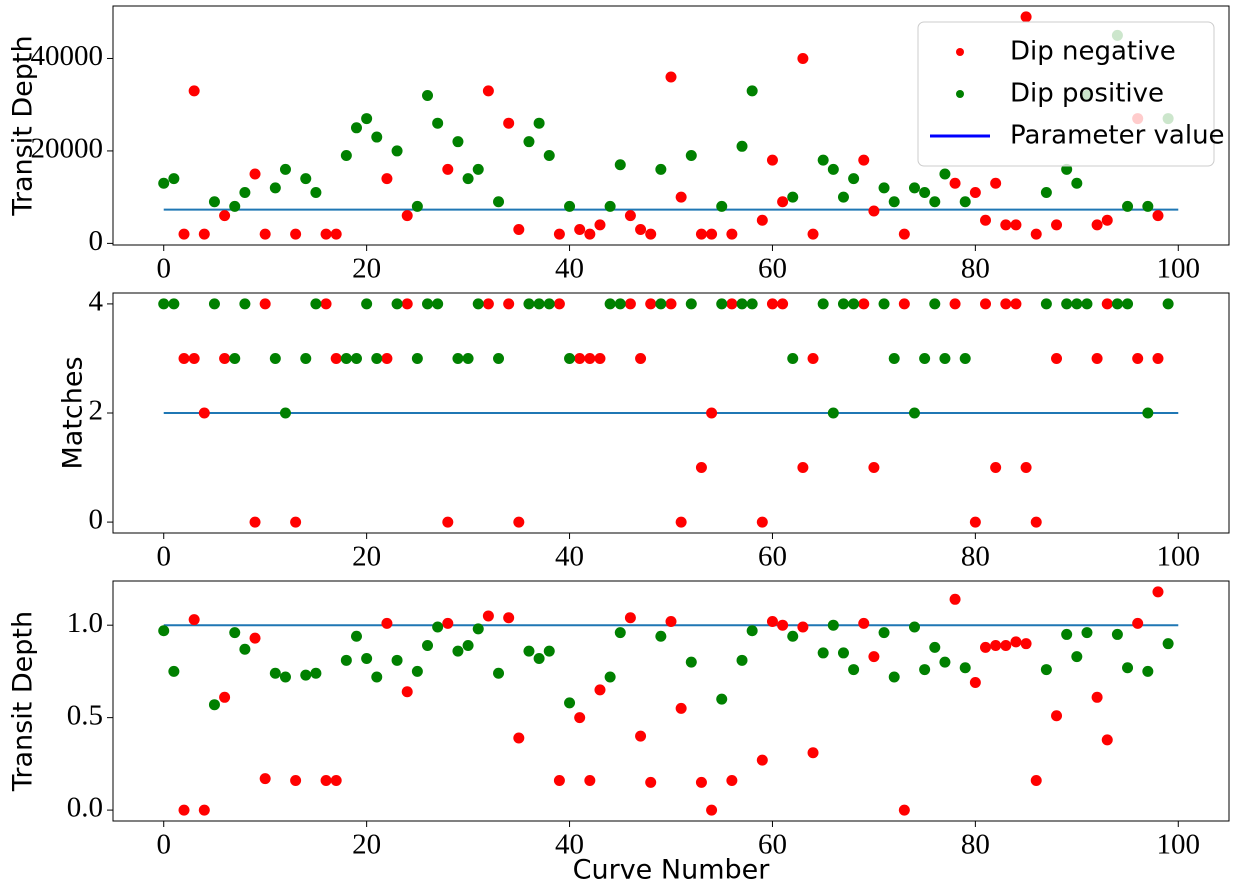 Image resolution: width=1236 pixels, height=893 pixels. I want to click on x-tick-label: 60, so click(772, 269).